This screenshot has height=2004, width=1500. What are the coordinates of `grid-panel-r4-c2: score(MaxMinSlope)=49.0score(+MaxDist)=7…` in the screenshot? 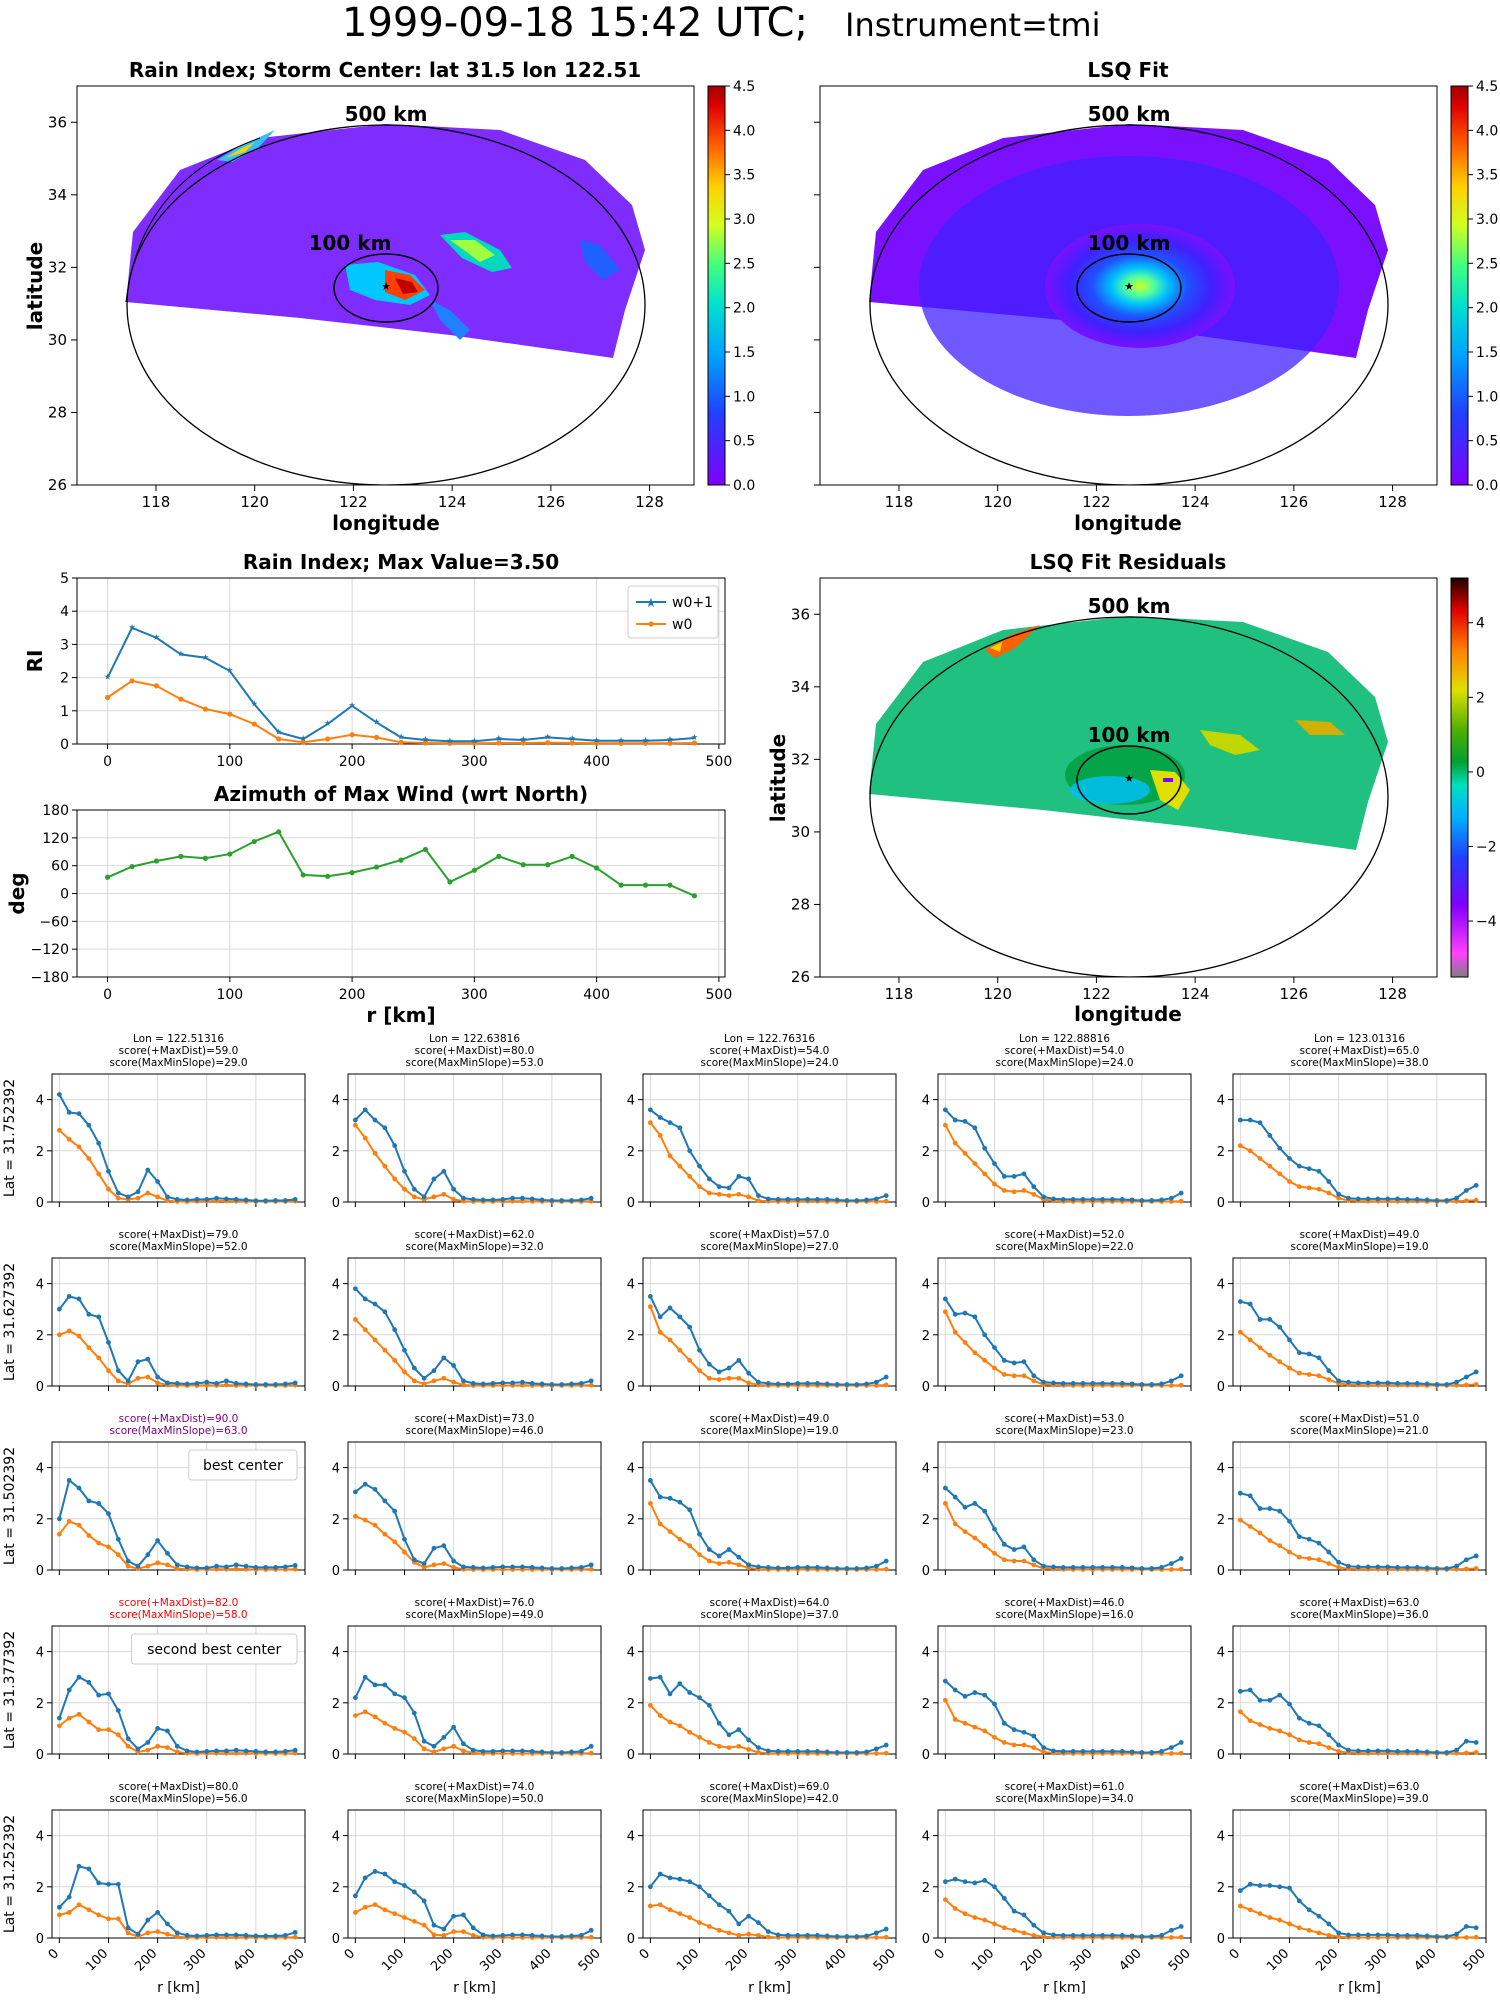 It's located at (467, 1680).